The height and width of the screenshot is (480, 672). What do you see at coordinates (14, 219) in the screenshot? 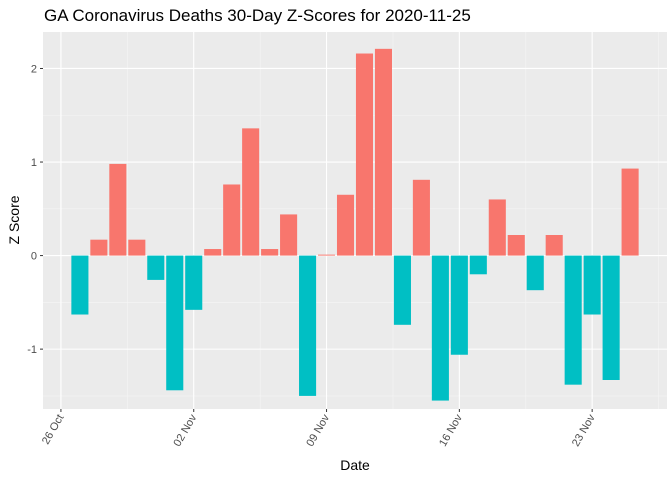
I see `y-axis-title: Z Score` at bounding box center [14, 219].